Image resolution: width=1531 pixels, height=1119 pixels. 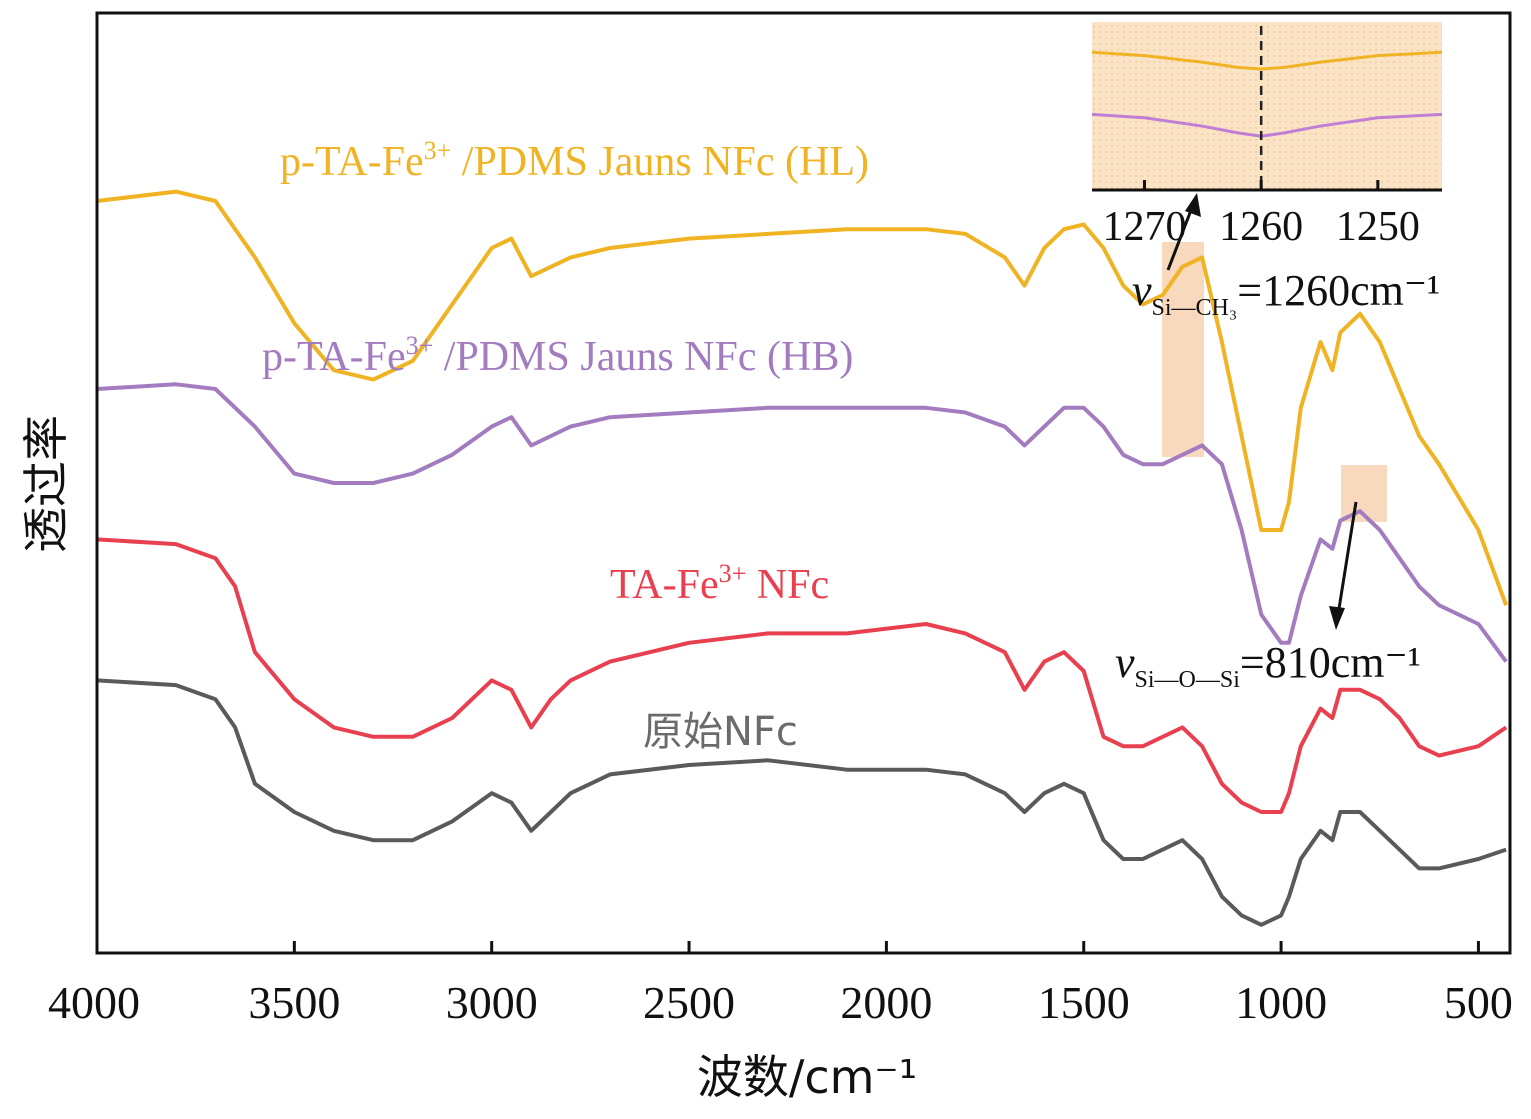 What do you see at coordinates (1180, 237) in the screenshot?
I see `arrow-si-ch3` at bounding box center [1180, 237].